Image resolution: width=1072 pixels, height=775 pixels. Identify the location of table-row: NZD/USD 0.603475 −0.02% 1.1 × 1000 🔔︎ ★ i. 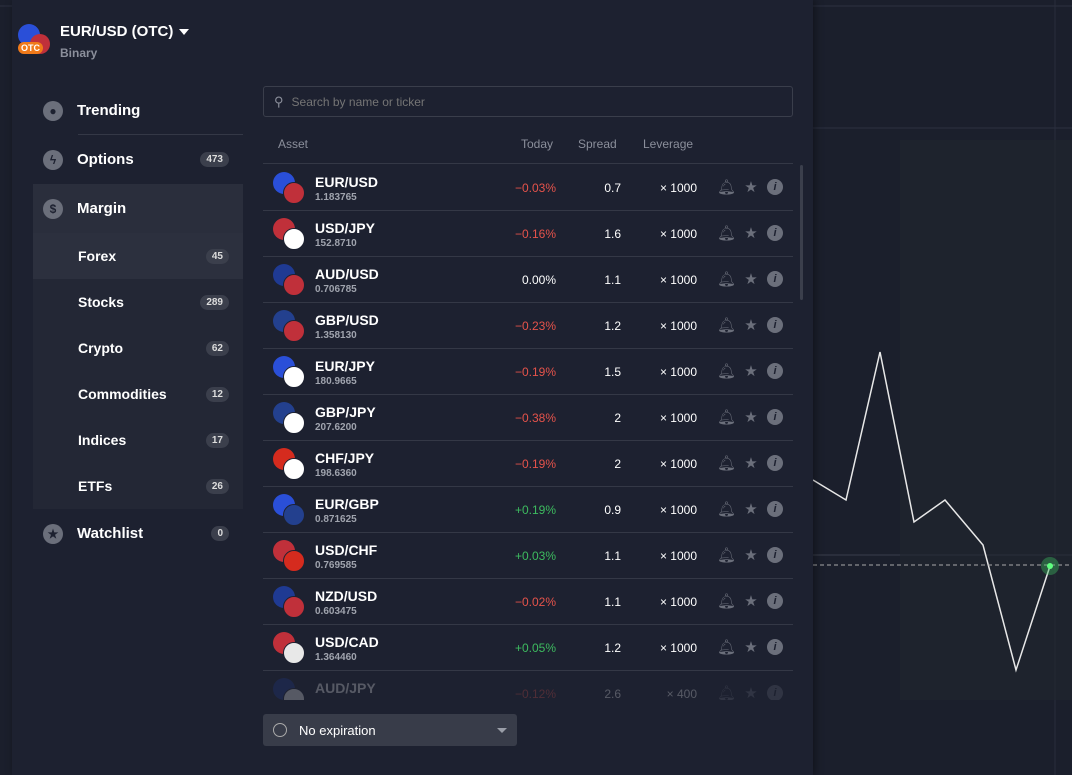
(528, 602).